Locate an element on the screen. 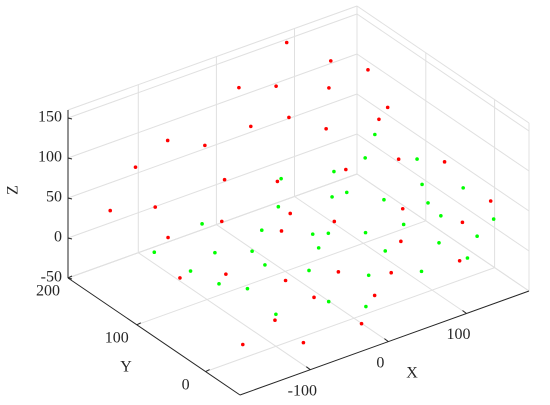 The width and height of the screenshot is (550, 405). z-tick-label: 100 is located at coordinates (50, 157).